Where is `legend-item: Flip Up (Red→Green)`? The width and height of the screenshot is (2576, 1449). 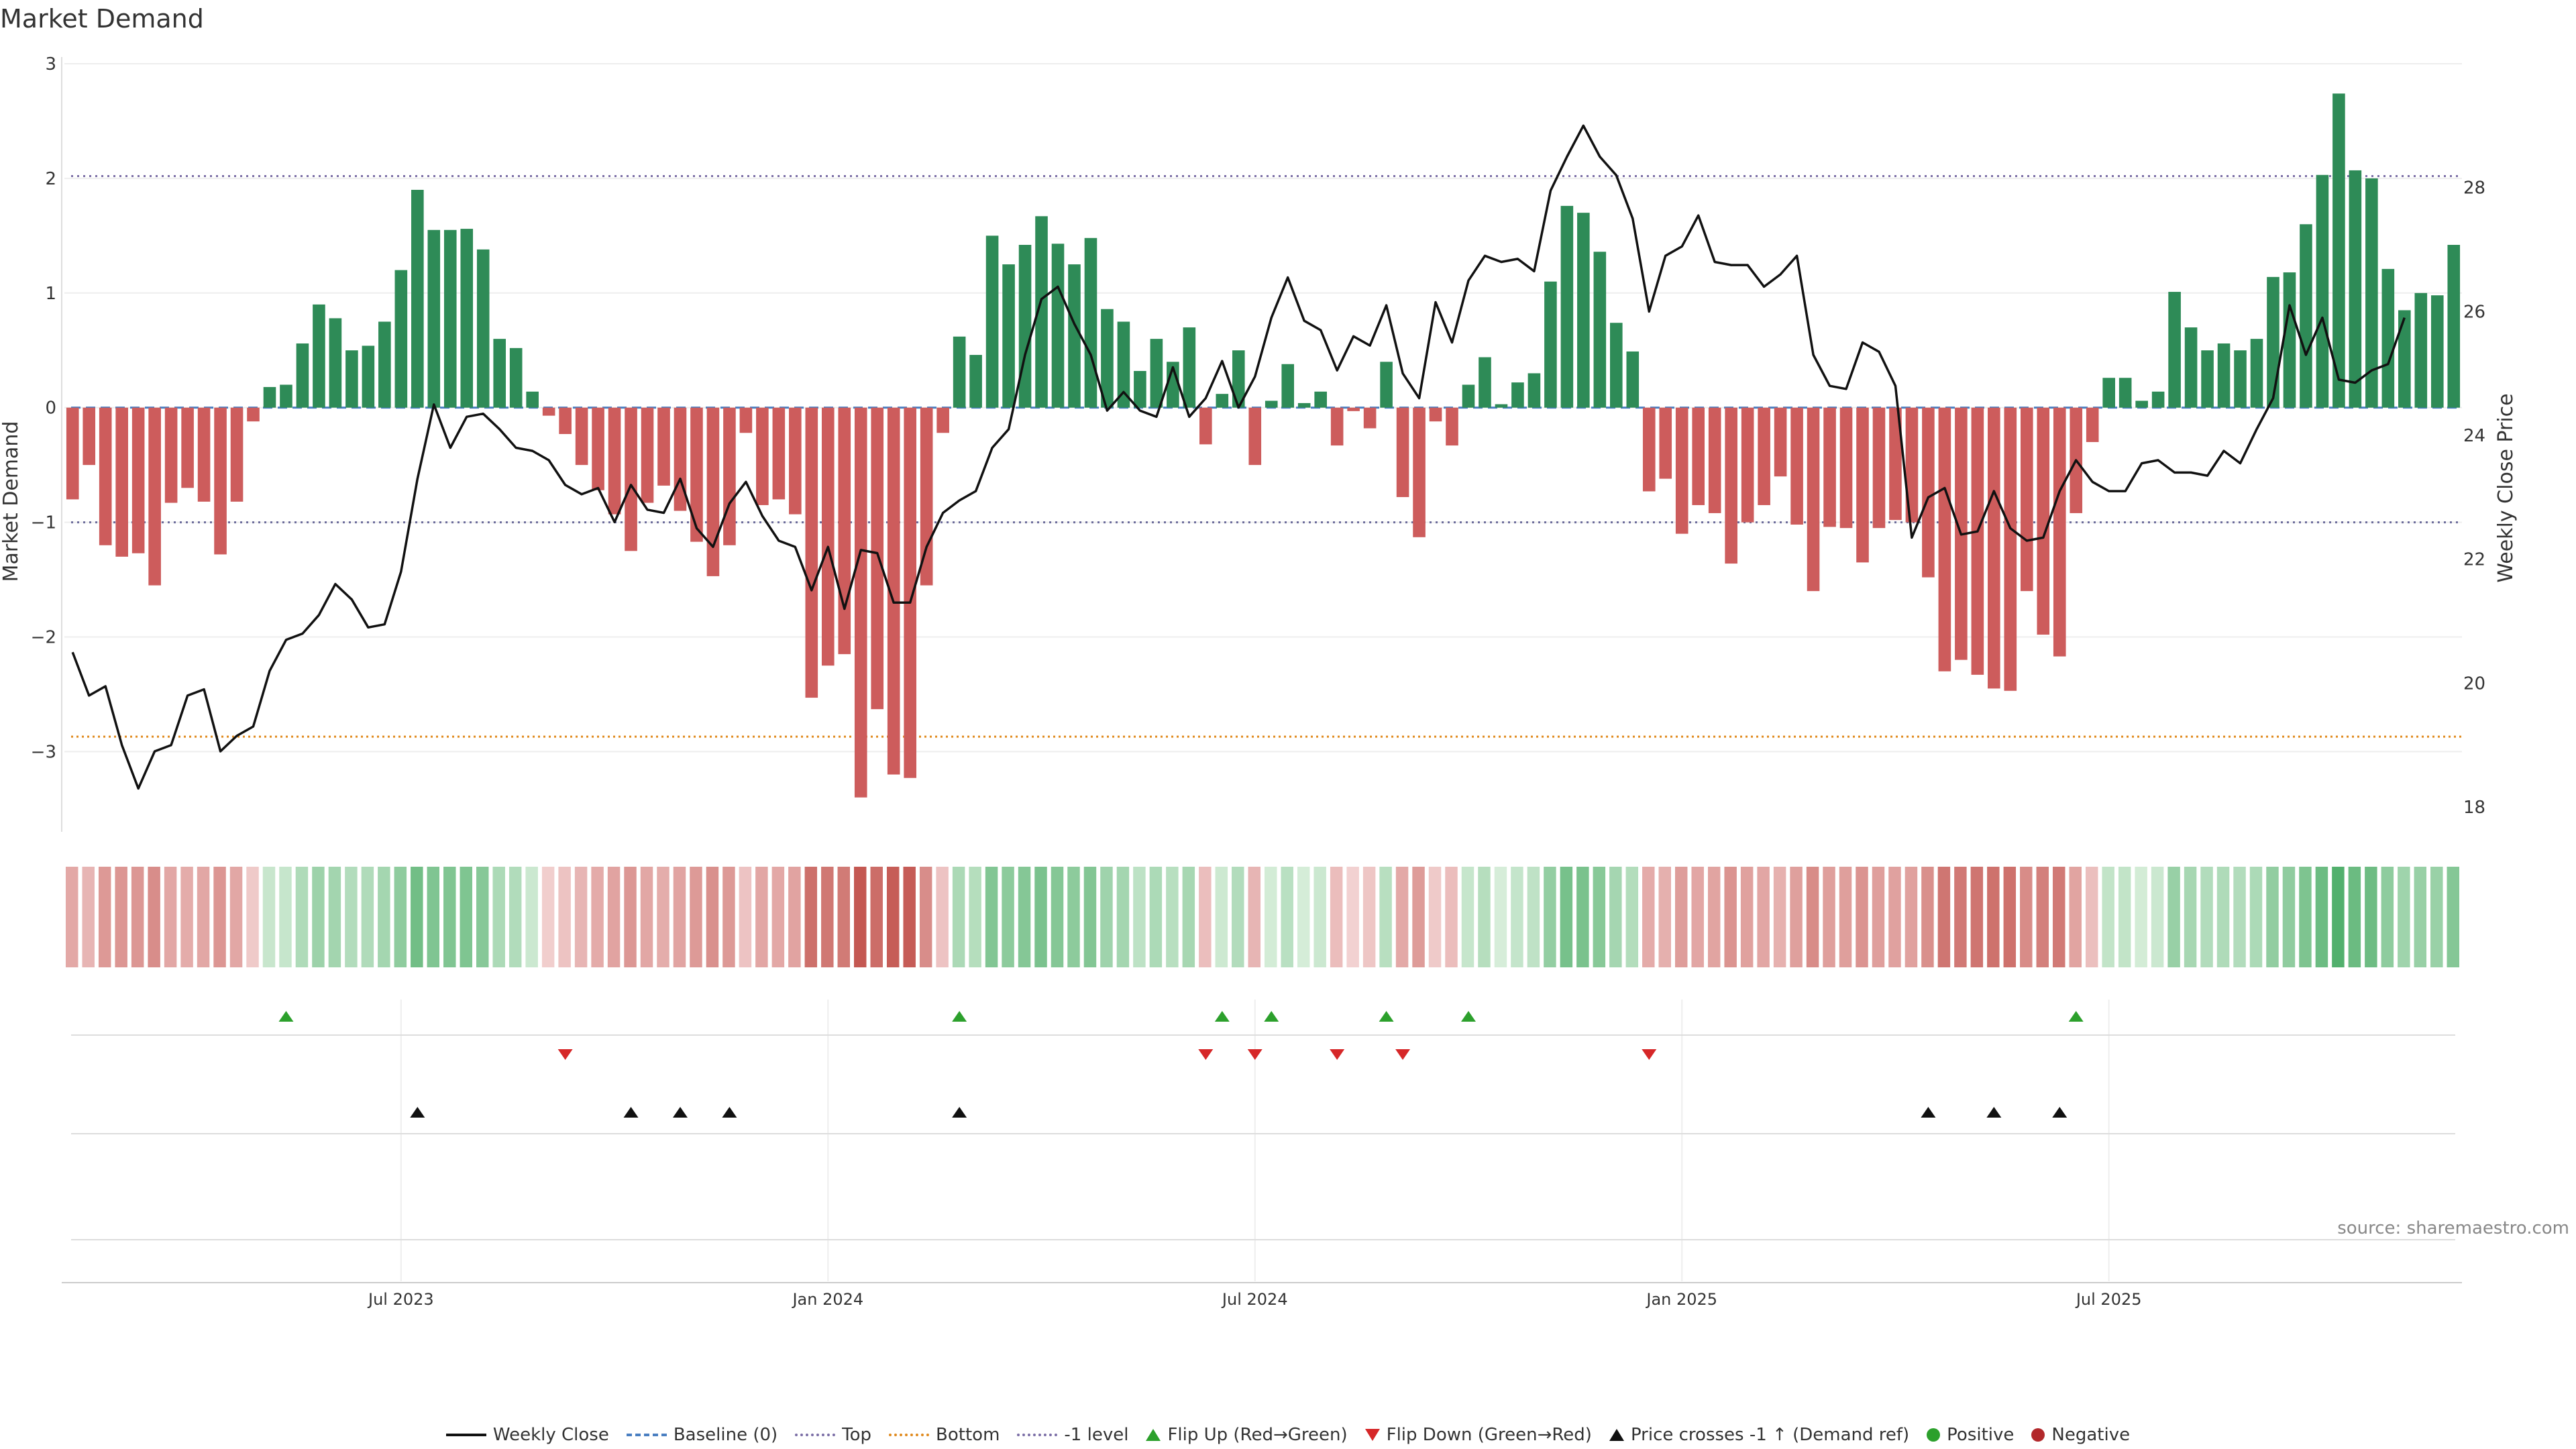 legend-item: Flip Up (Red→Green) is located at coordinates (1247, 1435).